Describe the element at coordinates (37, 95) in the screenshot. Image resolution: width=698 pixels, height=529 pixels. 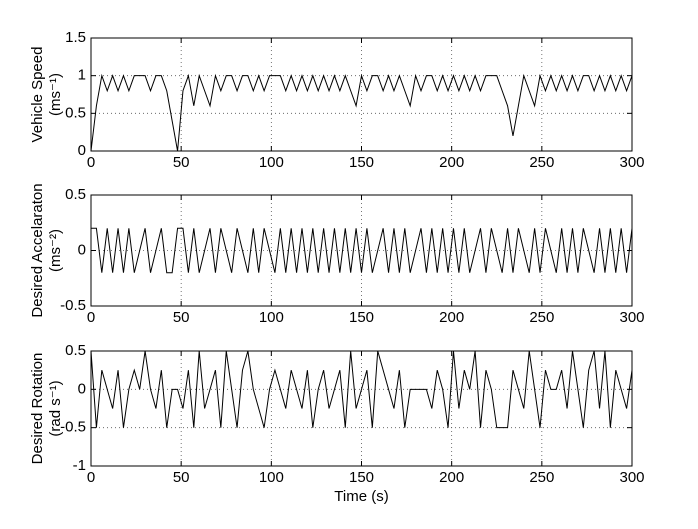
I see `y-axis-label: Vehicle Speed` at that location.